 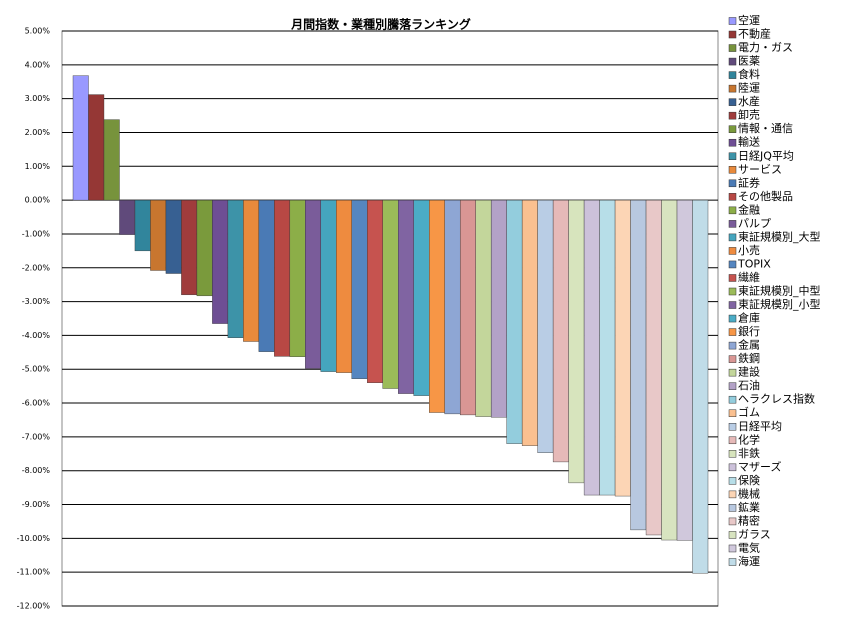 What do you see at coordinates (749, 20) in the screenshot?
I see `legend-label: 空運` at bounding box center [749, 20].